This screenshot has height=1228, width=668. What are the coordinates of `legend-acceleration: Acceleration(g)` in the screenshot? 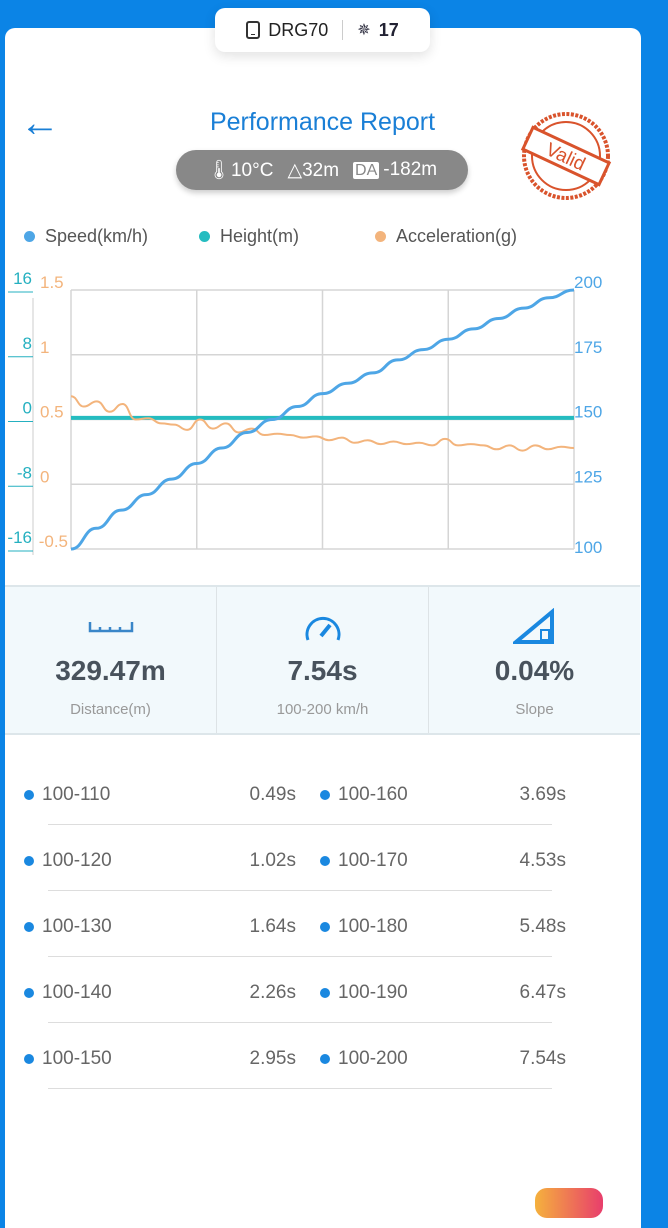 It's located at (446, 236).